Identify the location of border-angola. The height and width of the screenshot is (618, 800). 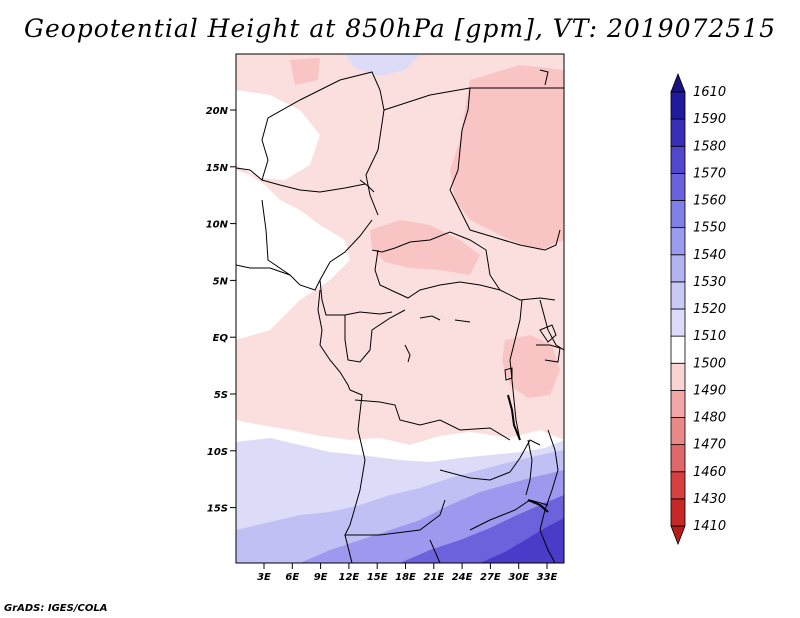
(395, 462).